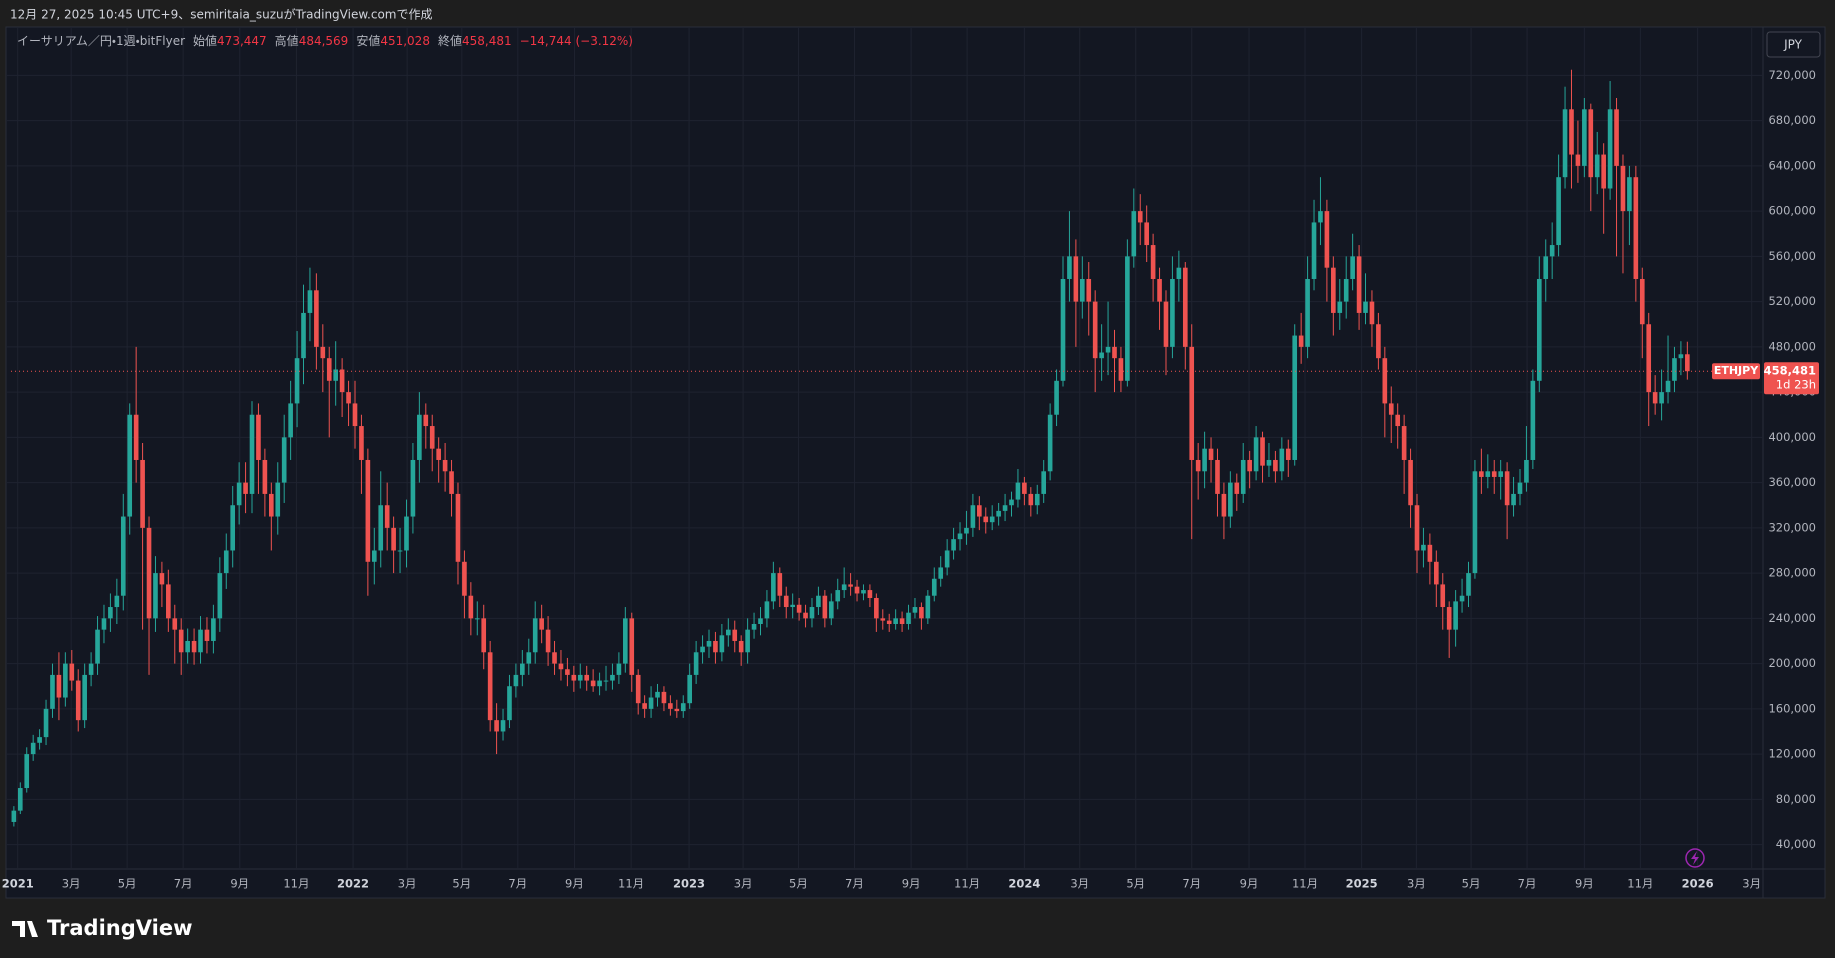 This screenshot has height=958, width=1835. I want to click on lightning-icon, so click(1695, 858).